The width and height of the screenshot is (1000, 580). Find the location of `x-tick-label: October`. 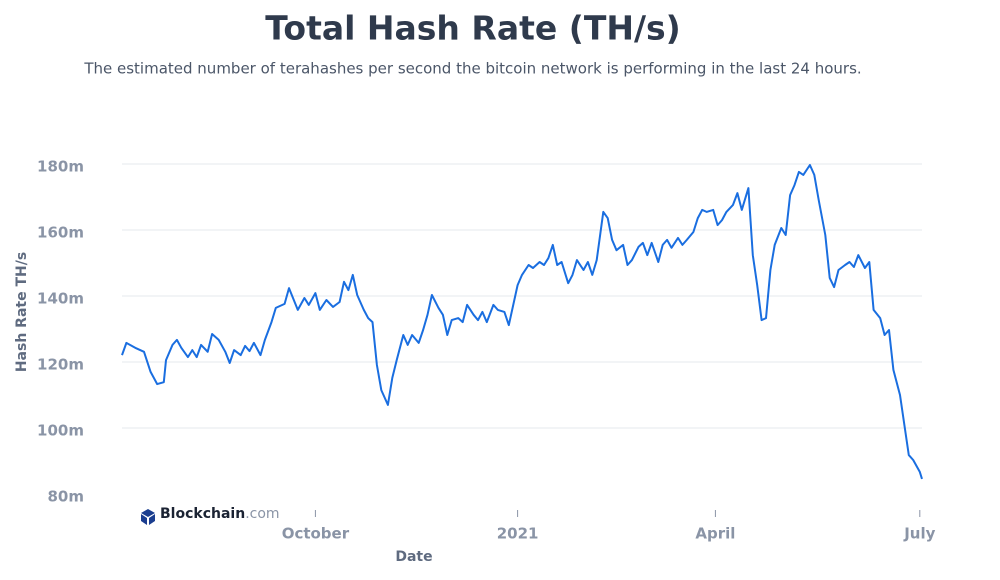

x-tick-label: October is located at coordinates (316, 534).